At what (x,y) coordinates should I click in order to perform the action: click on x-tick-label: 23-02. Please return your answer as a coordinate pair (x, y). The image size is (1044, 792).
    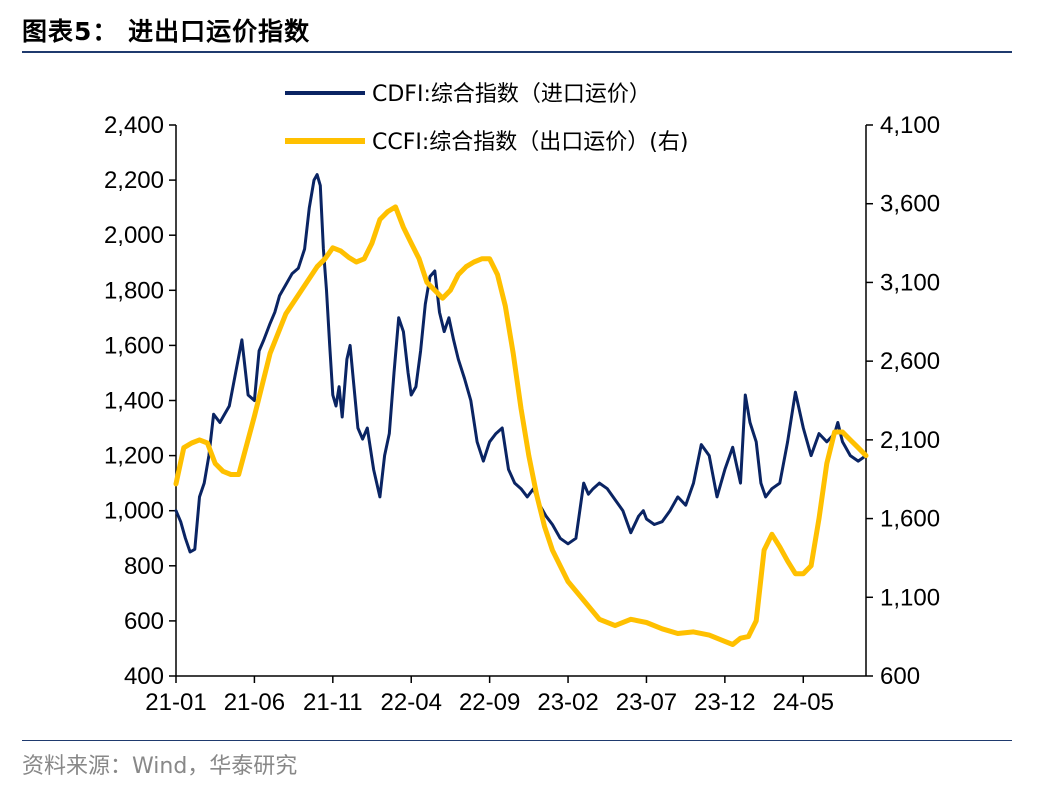
    Looking at the image, I should click on (567, 702).